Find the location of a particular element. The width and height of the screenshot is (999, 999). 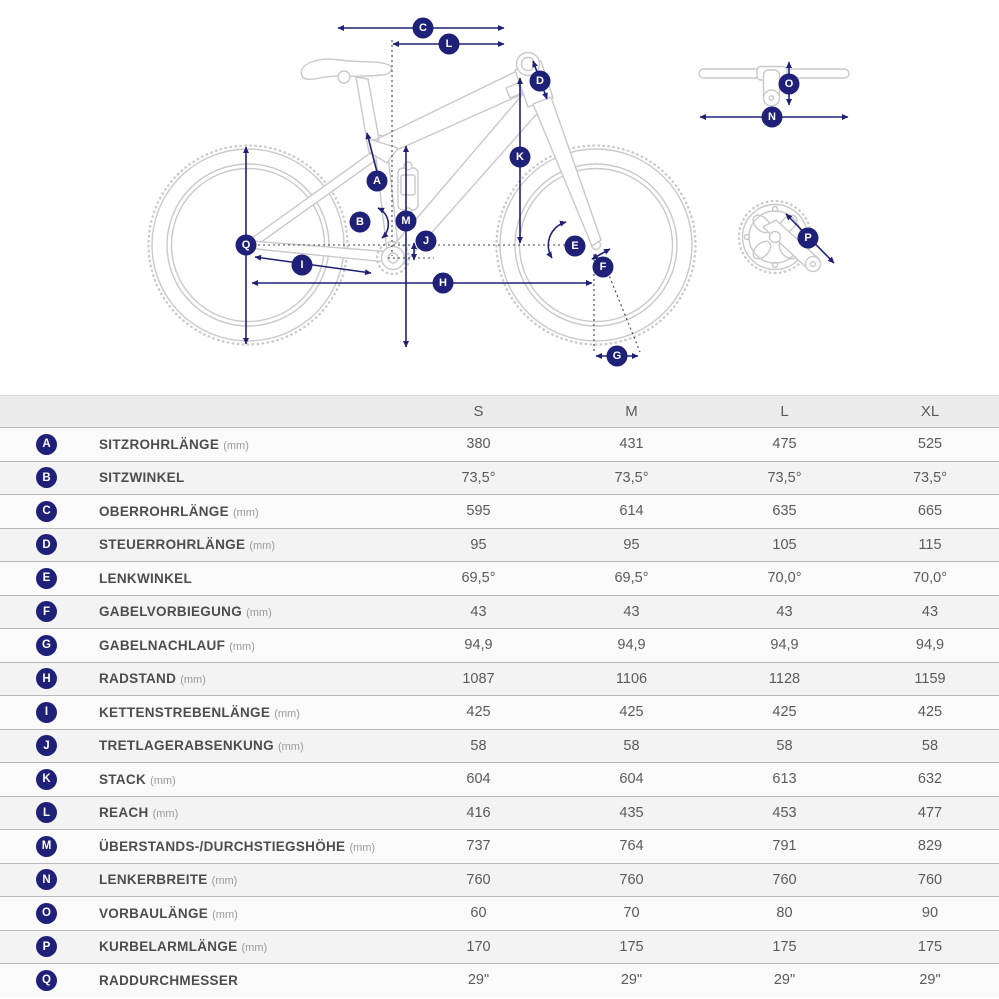

row-value: 1106 is located at coordinates (631, 678).